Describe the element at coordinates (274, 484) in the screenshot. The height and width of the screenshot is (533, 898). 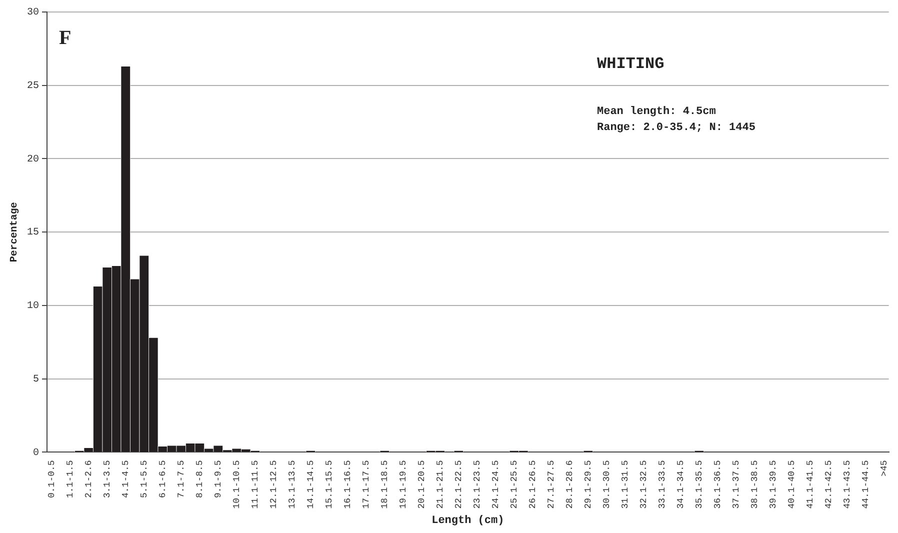
I see `x-tick-label: 12.1-12.5` at that location.